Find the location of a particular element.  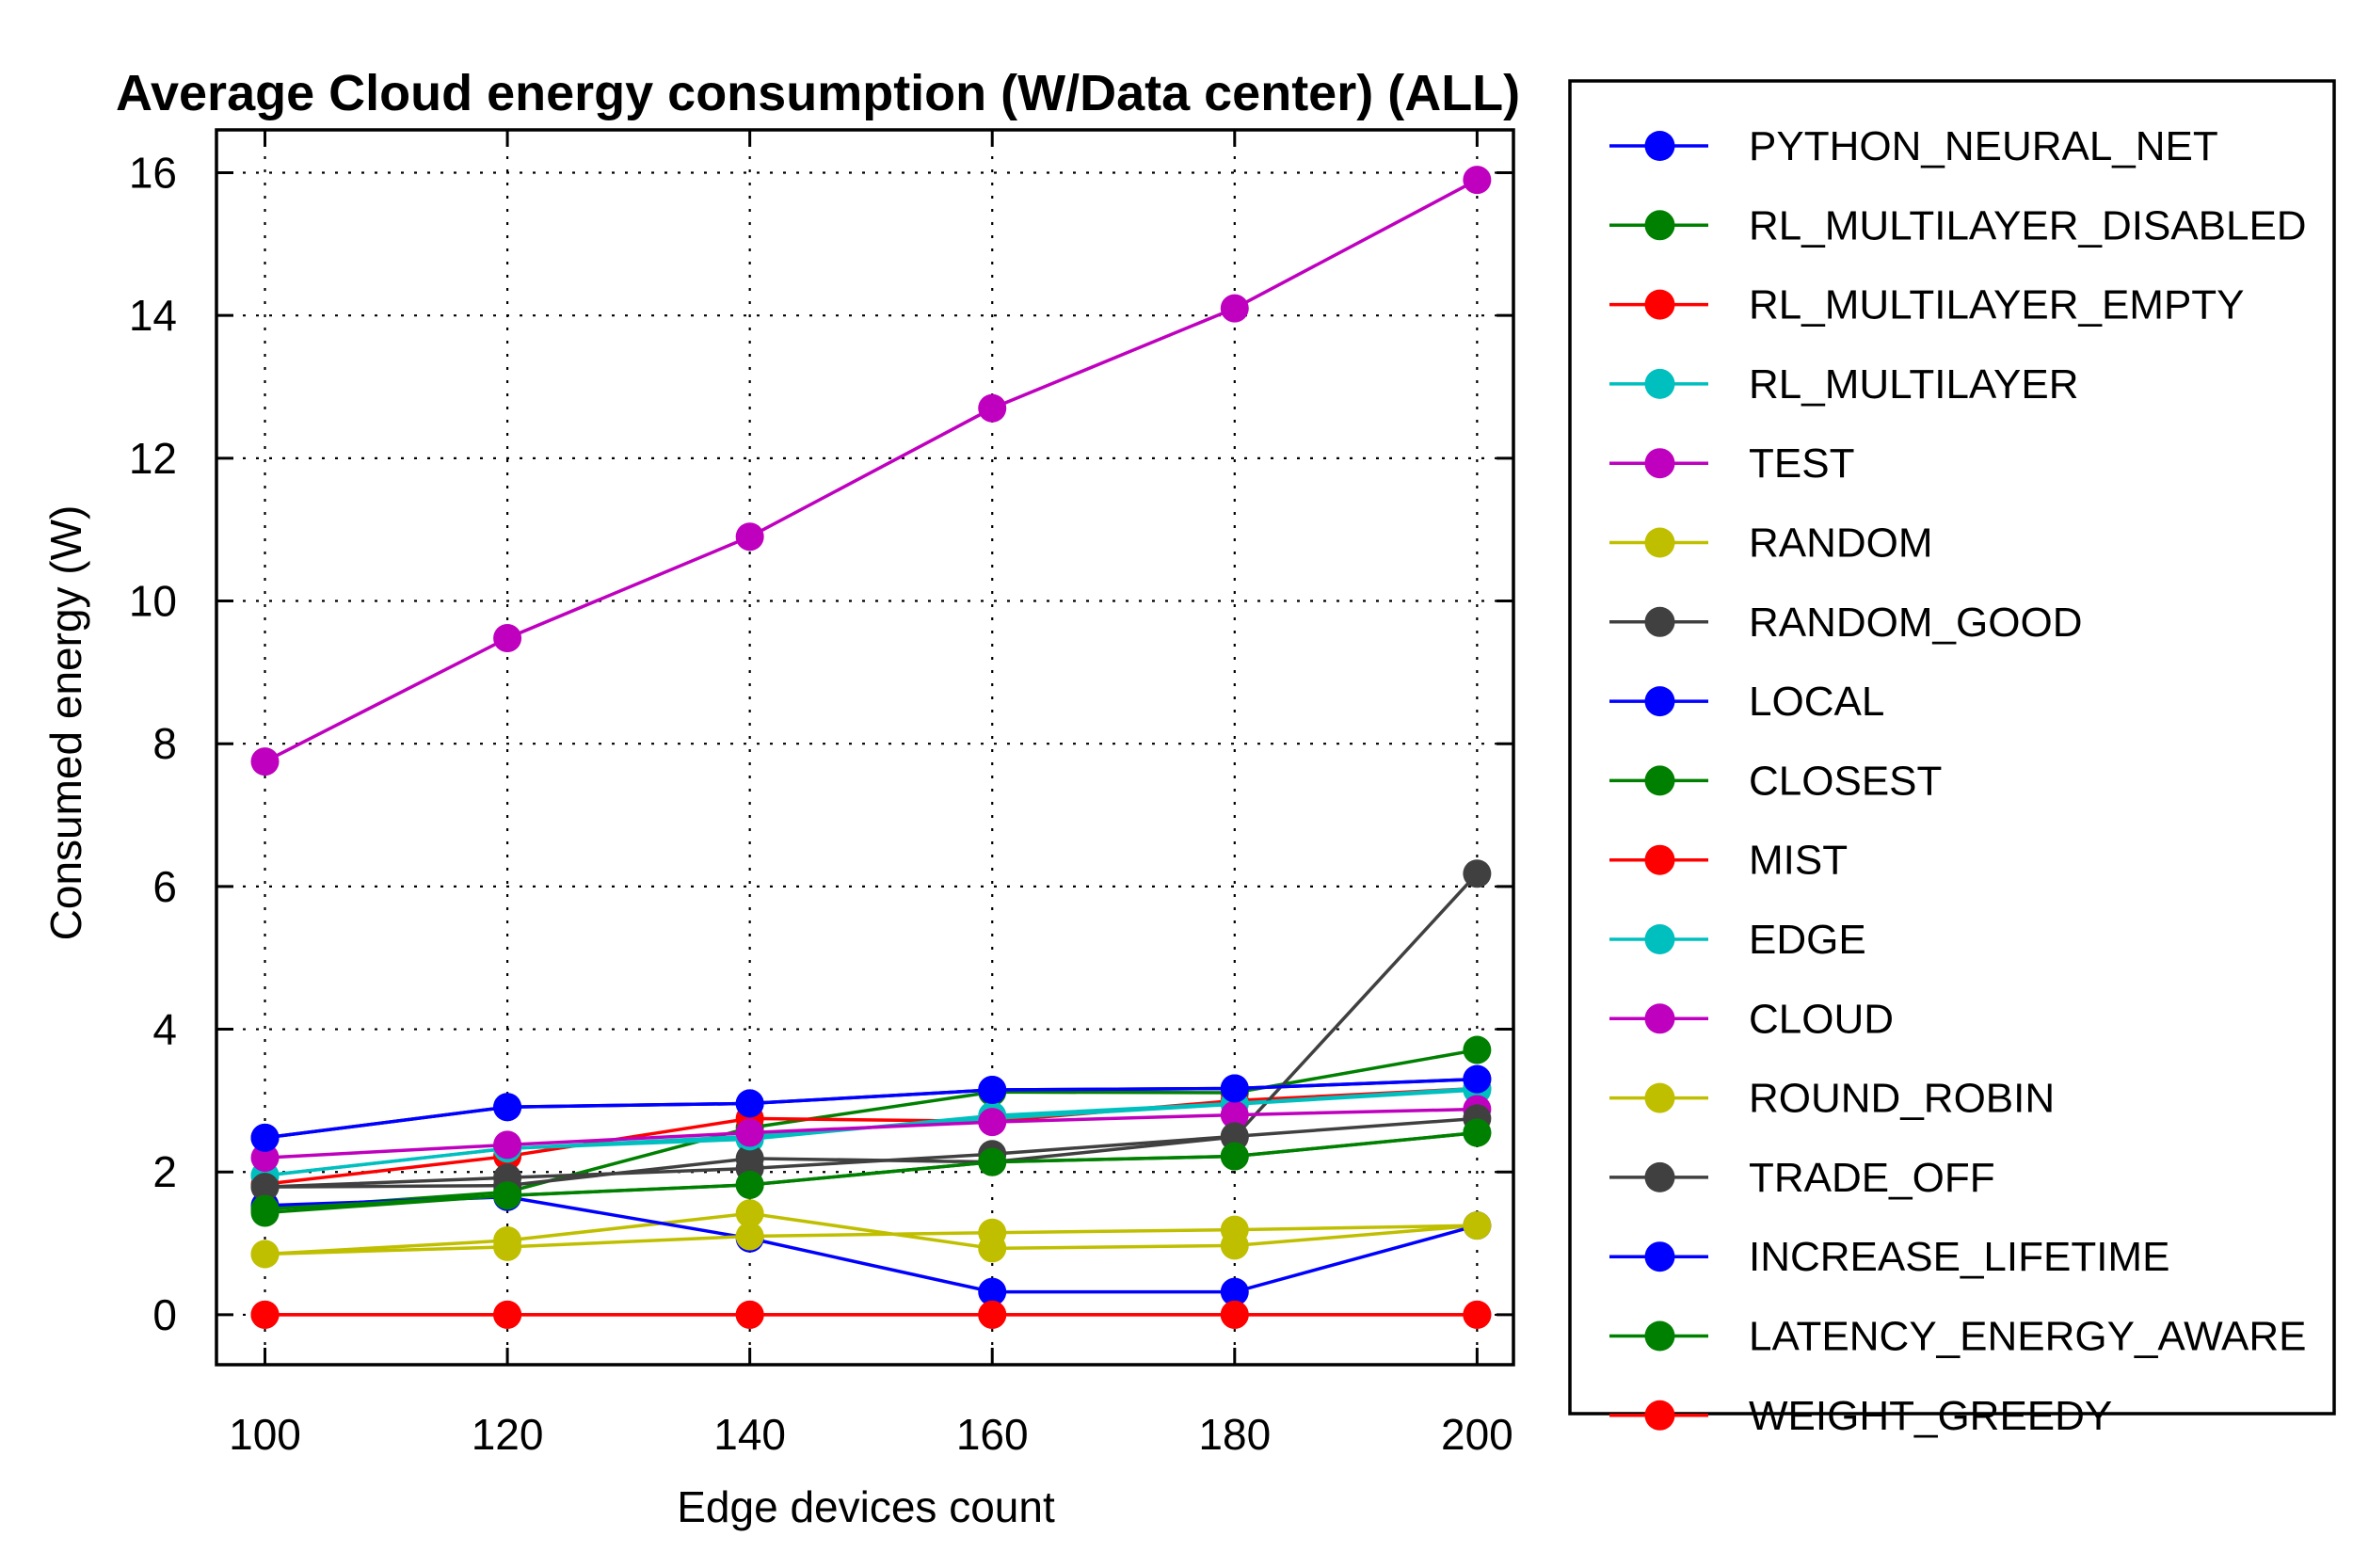

y-axis-label: Consumed energy (W) is located at coordinates (65, 723).